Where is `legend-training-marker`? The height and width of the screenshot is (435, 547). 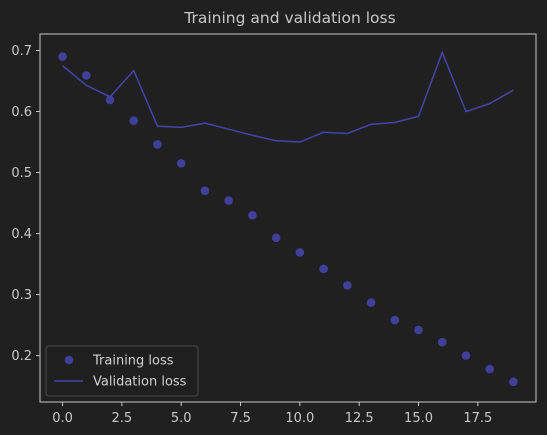
legend-training-marker is located at coordinates (69, 360).